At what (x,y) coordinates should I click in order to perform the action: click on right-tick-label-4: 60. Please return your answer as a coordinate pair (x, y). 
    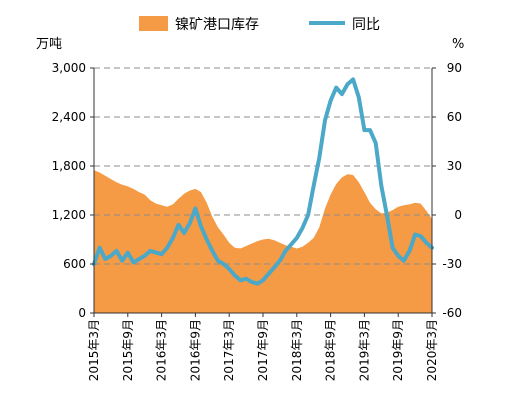
    Looking at the image, I should click on (454, 117).